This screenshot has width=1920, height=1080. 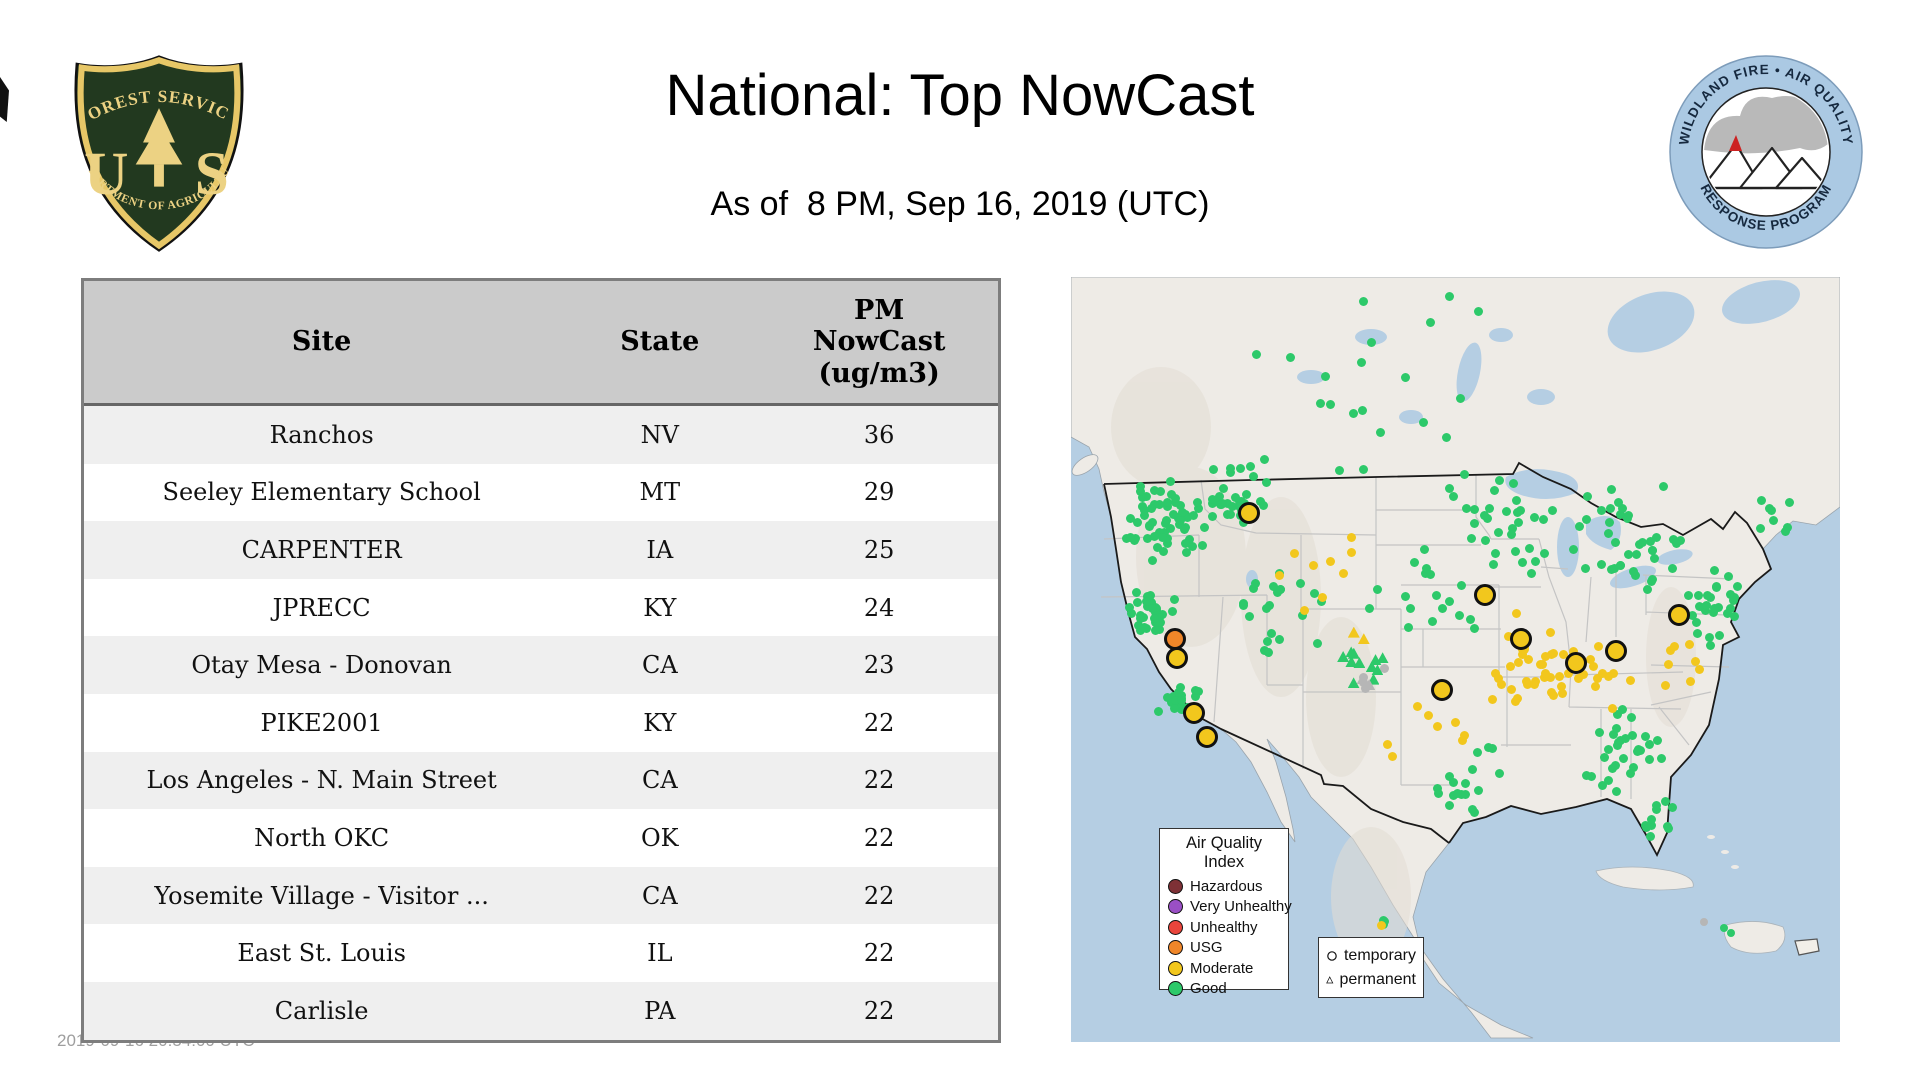 What do you see at coordinates (4, 99) in the screenshot?
I see `page-edge-mark` at bounding box center [4, 99].